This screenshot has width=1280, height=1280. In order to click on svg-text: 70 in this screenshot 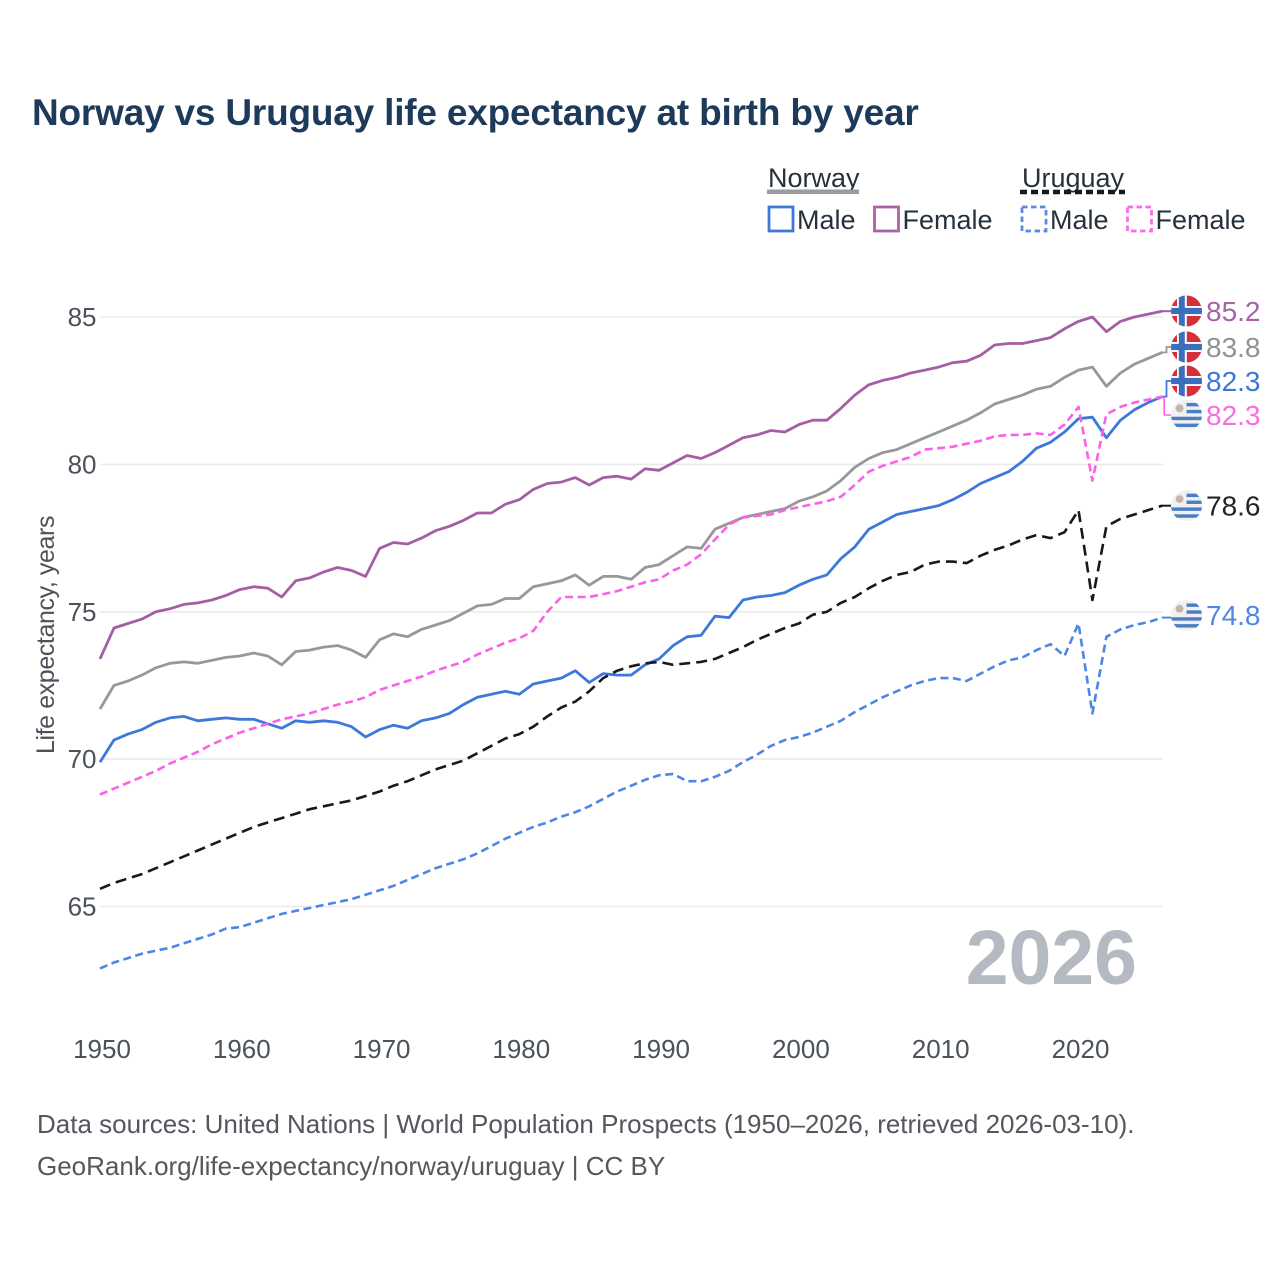, I will do `click(82, 759)`.